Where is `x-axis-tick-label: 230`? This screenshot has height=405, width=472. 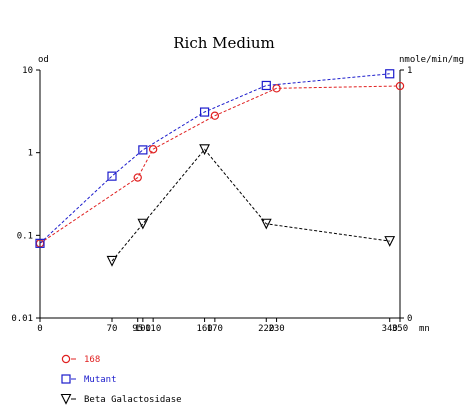 x-axis-tick-label: 230 is located at coordinates (276, 329).